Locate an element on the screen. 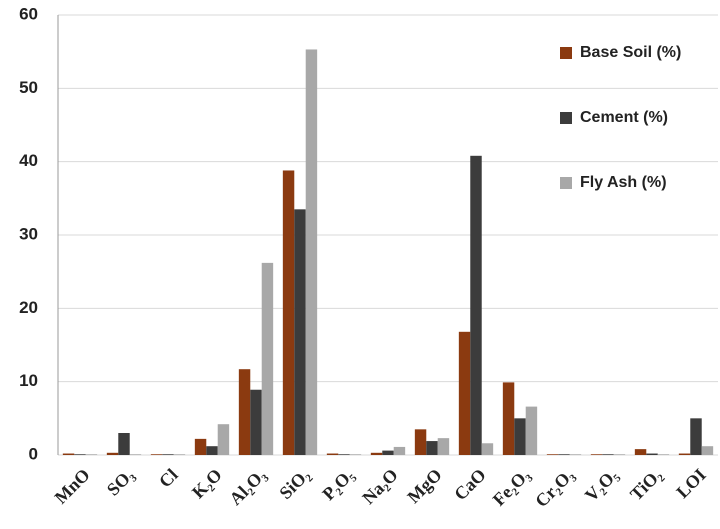 The width and height of the screenshot is (720, 529). legend-label: Base Soil (%) is located at coordinates (630, 52).